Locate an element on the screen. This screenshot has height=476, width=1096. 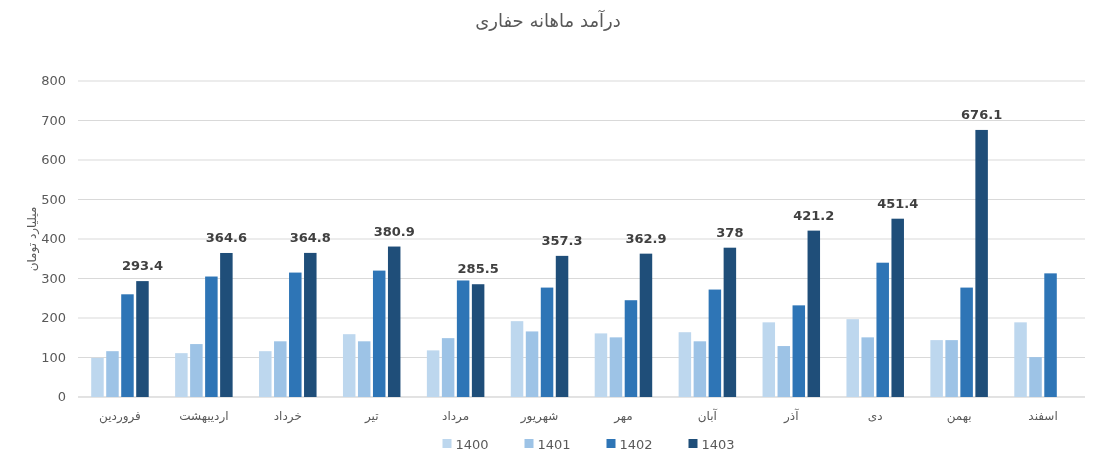
data-label: 451.4 is located at coordinates (898, 203).